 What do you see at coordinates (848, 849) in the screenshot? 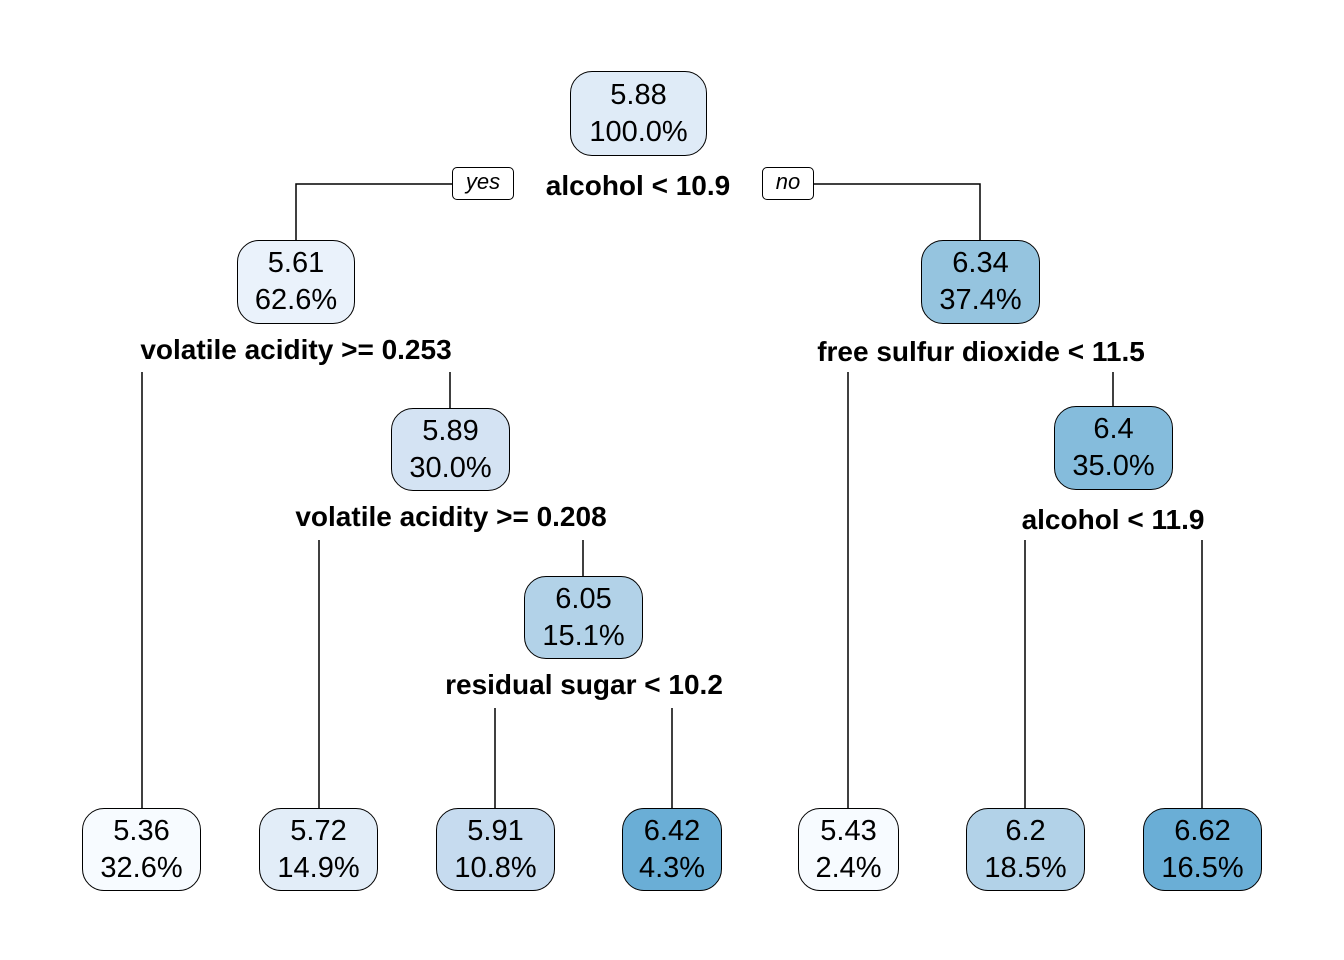
I see `leaf-node: 5.43 2.4%` at bounding box center [848, 849].